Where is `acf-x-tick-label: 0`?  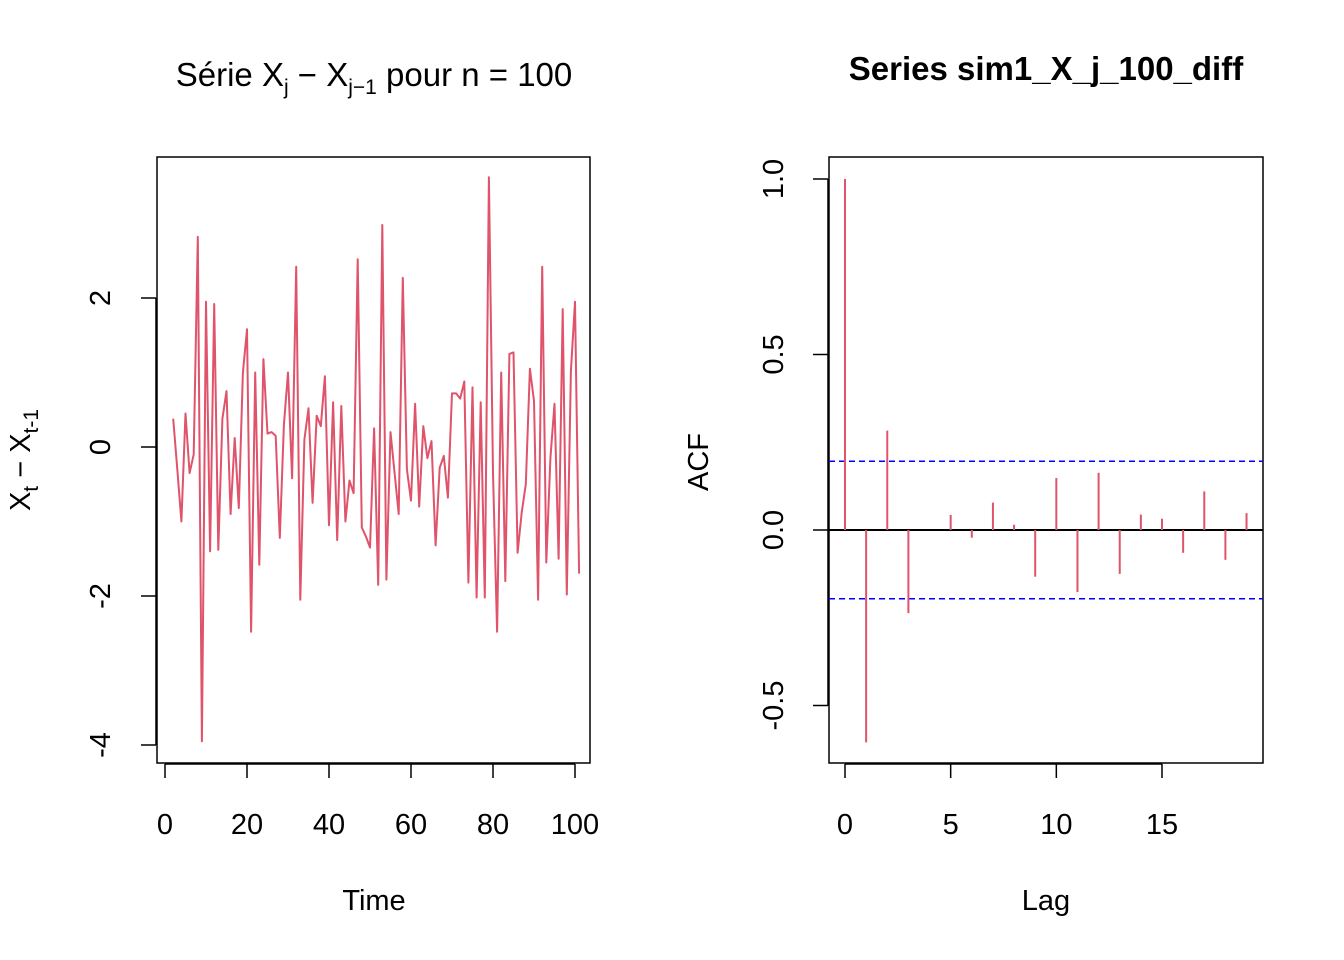 acf-x-tick-label: 0 is located at coordinates (845, 825).